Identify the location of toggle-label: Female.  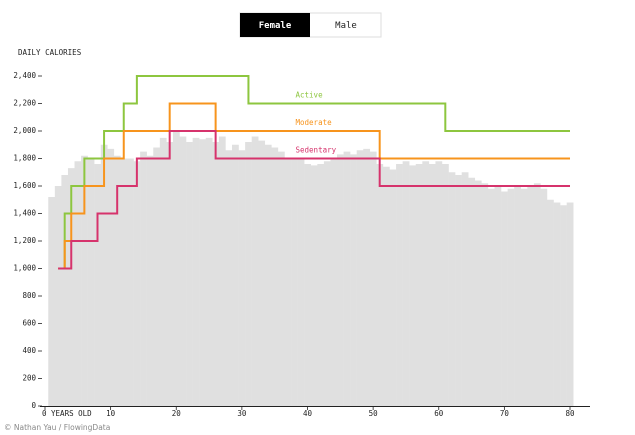
(275, 26).